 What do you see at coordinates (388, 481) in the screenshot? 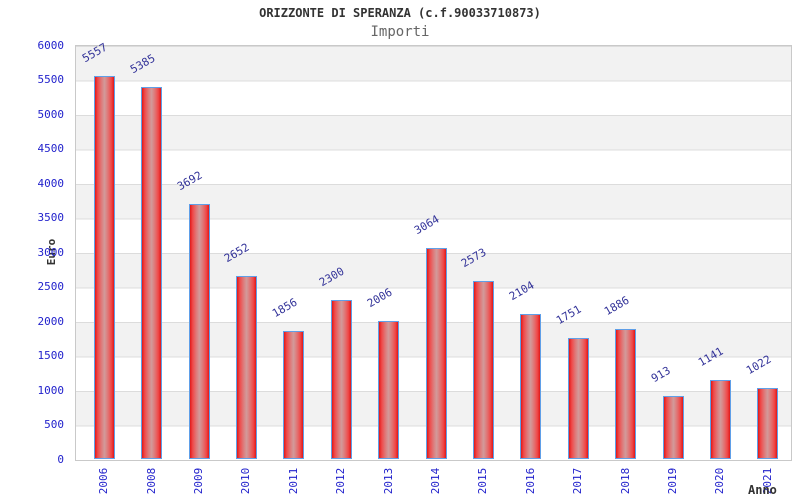
I see `x-tick-label: 2013` at bounding box center [388, 481].